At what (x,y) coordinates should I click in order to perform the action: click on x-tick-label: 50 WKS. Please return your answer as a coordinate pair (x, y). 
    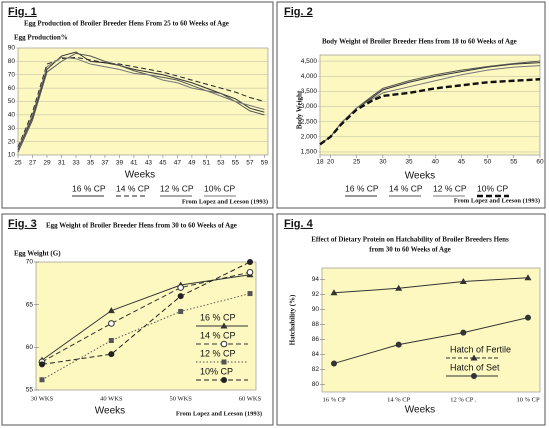
    Looking at the image, I should click on (180, 398).